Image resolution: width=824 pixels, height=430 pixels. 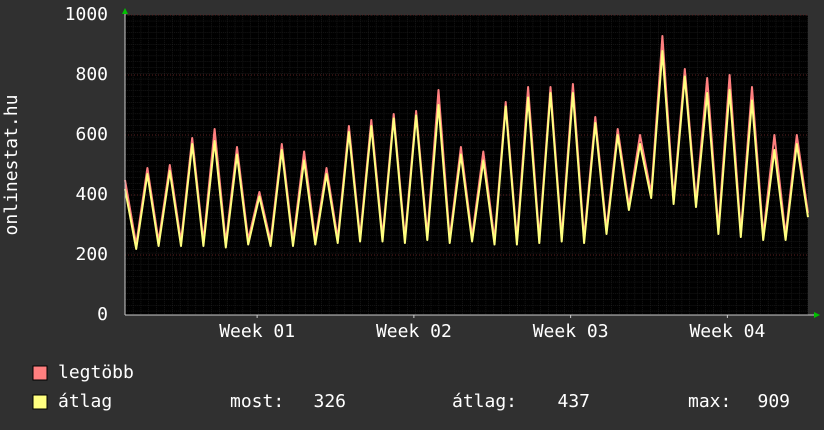 What do you see at coordinates (817, 315) in the screenshot?
I see `x-arrow` at bounding box center [817, 315].